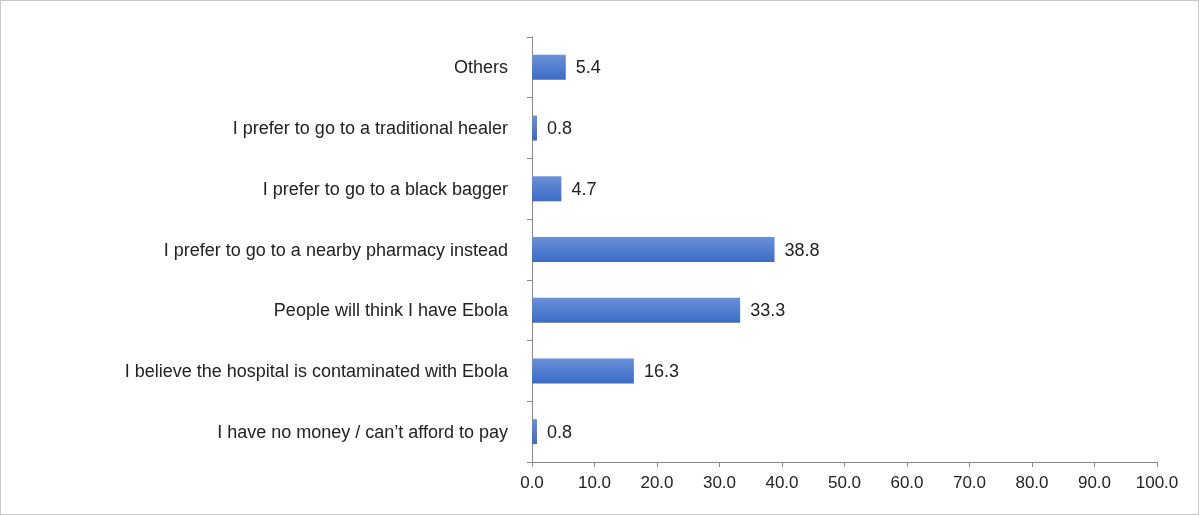  What do you see at coordinates (719, 482) in the screenshot?
I see `x-tick-label: 30.0` at bounding box center [719, 482].